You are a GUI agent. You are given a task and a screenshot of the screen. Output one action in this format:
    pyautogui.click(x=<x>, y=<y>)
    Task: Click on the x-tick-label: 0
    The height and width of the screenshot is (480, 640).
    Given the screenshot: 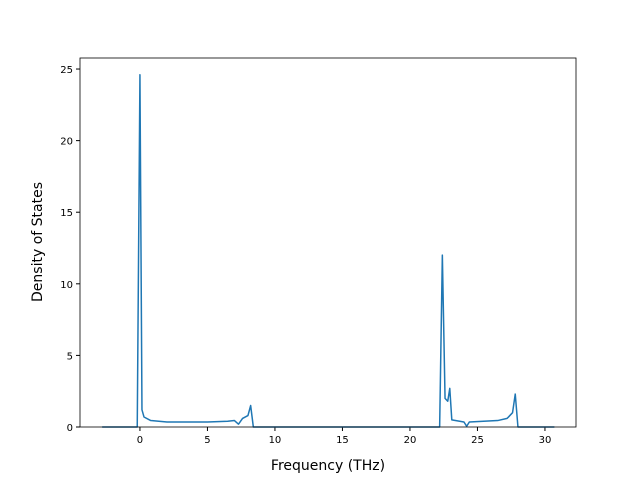 What is the action you would take?
    pyautogui.click(x=140, y=440)
    